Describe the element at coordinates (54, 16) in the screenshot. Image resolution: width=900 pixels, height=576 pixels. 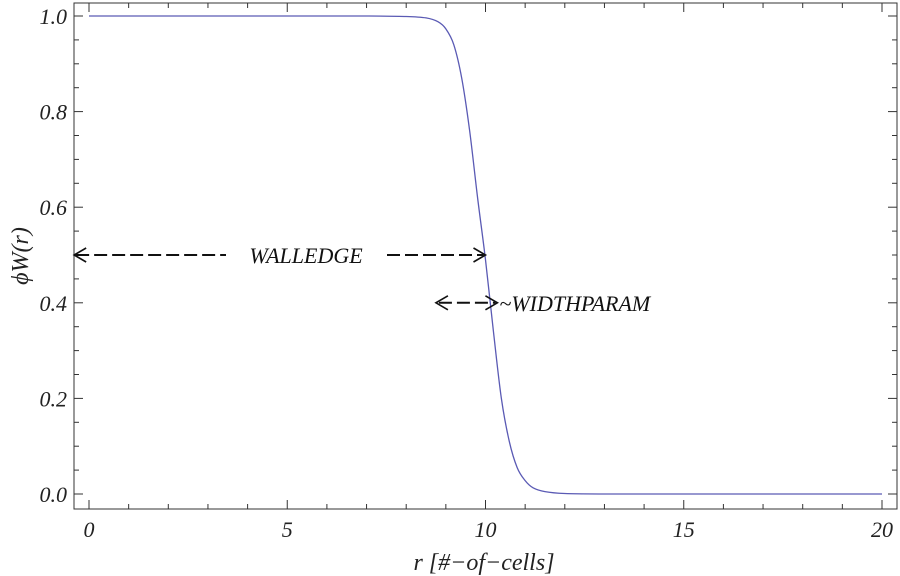
I see `y-tick-label: 1.0` at that location.